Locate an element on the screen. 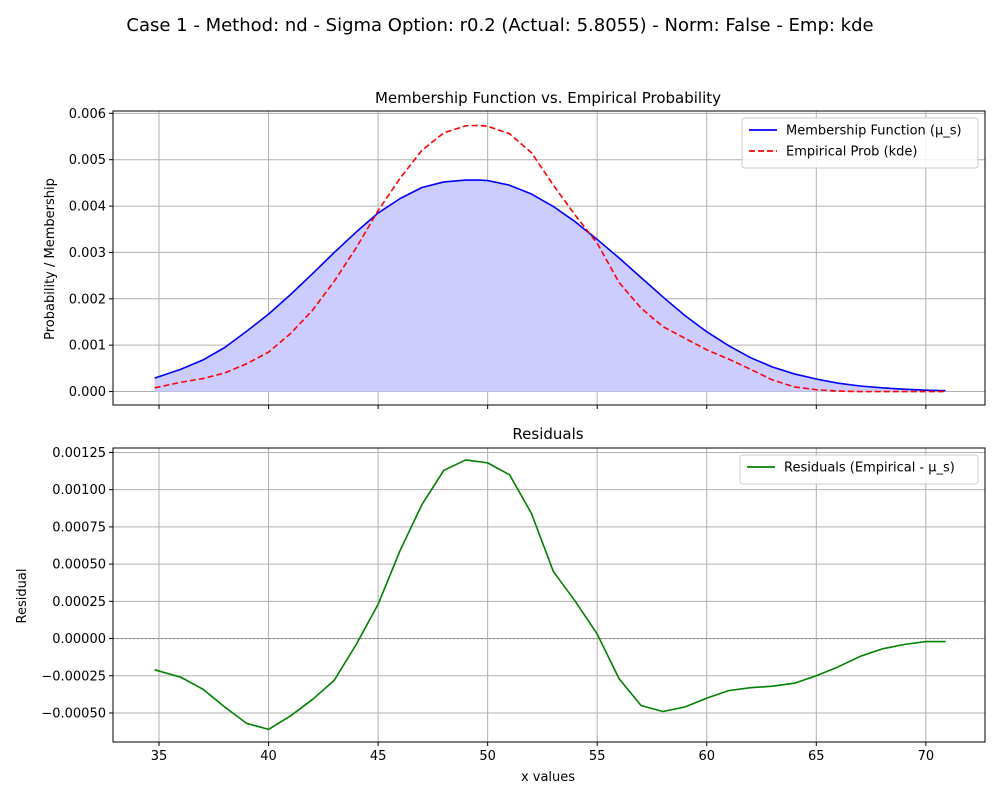 The width and height of the screenshot is (1000, 800). y-tick-label: 0.001 is located at coordinates (87, 346).